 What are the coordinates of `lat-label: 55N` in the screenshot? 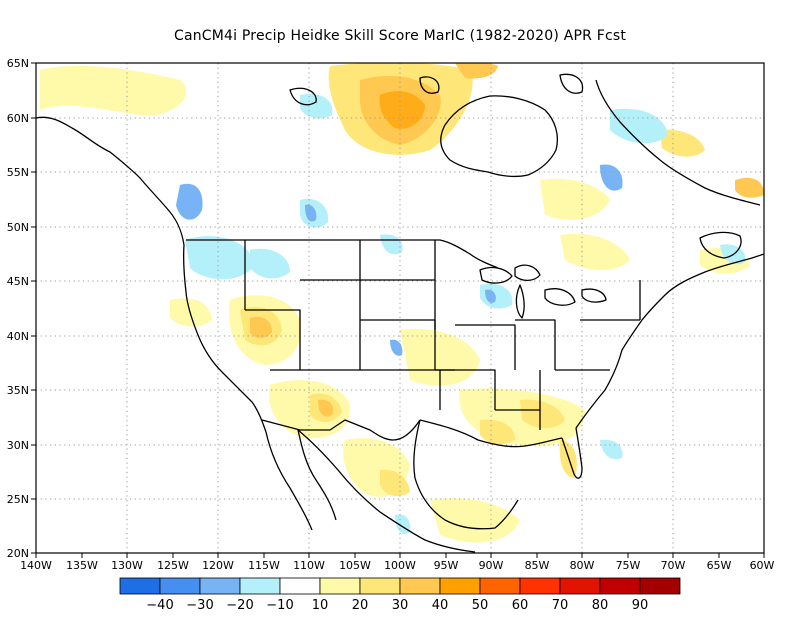 It's located at (18, 172).